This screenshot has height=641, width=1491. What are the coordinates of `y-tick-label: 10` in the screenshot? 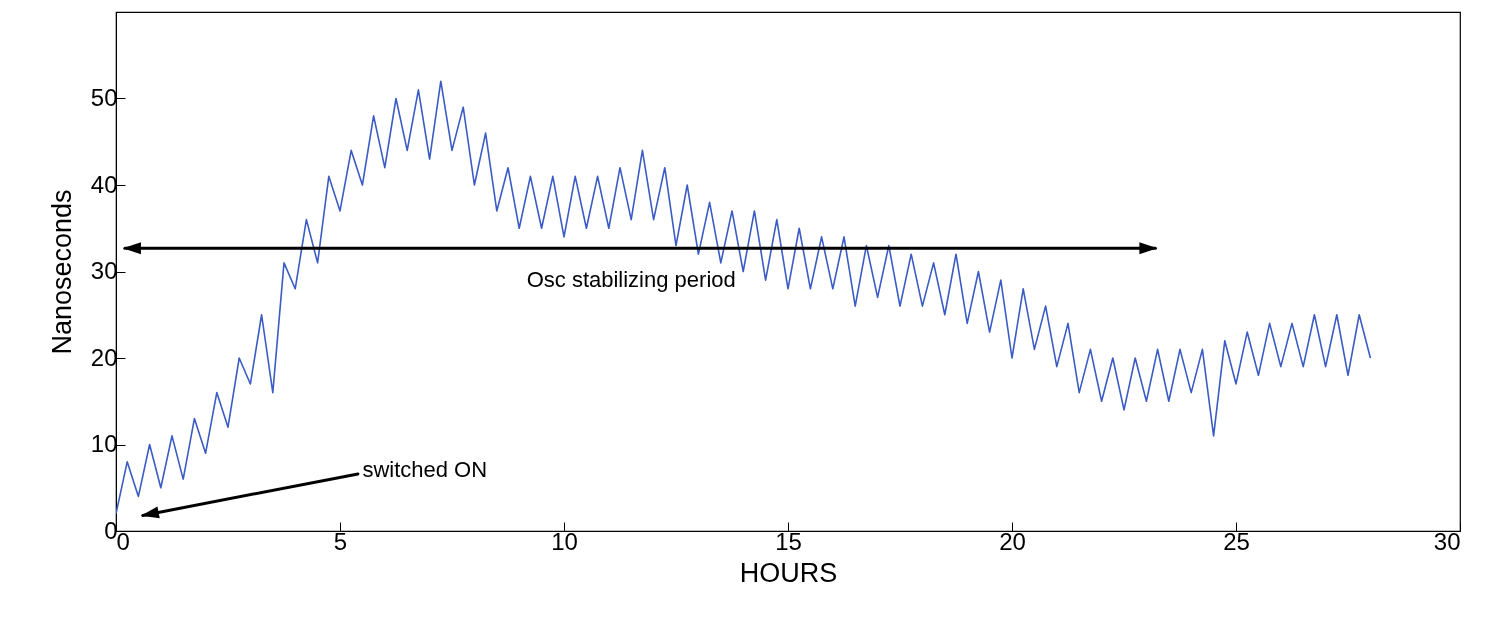 It's located at (104, 443).